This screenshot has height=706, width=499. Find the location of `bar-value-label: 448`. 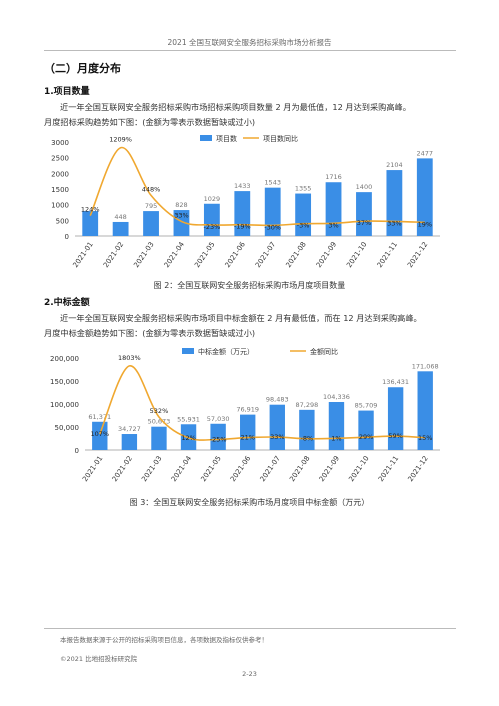

bar-value-label: 448 is located at coordinates (120, 217).